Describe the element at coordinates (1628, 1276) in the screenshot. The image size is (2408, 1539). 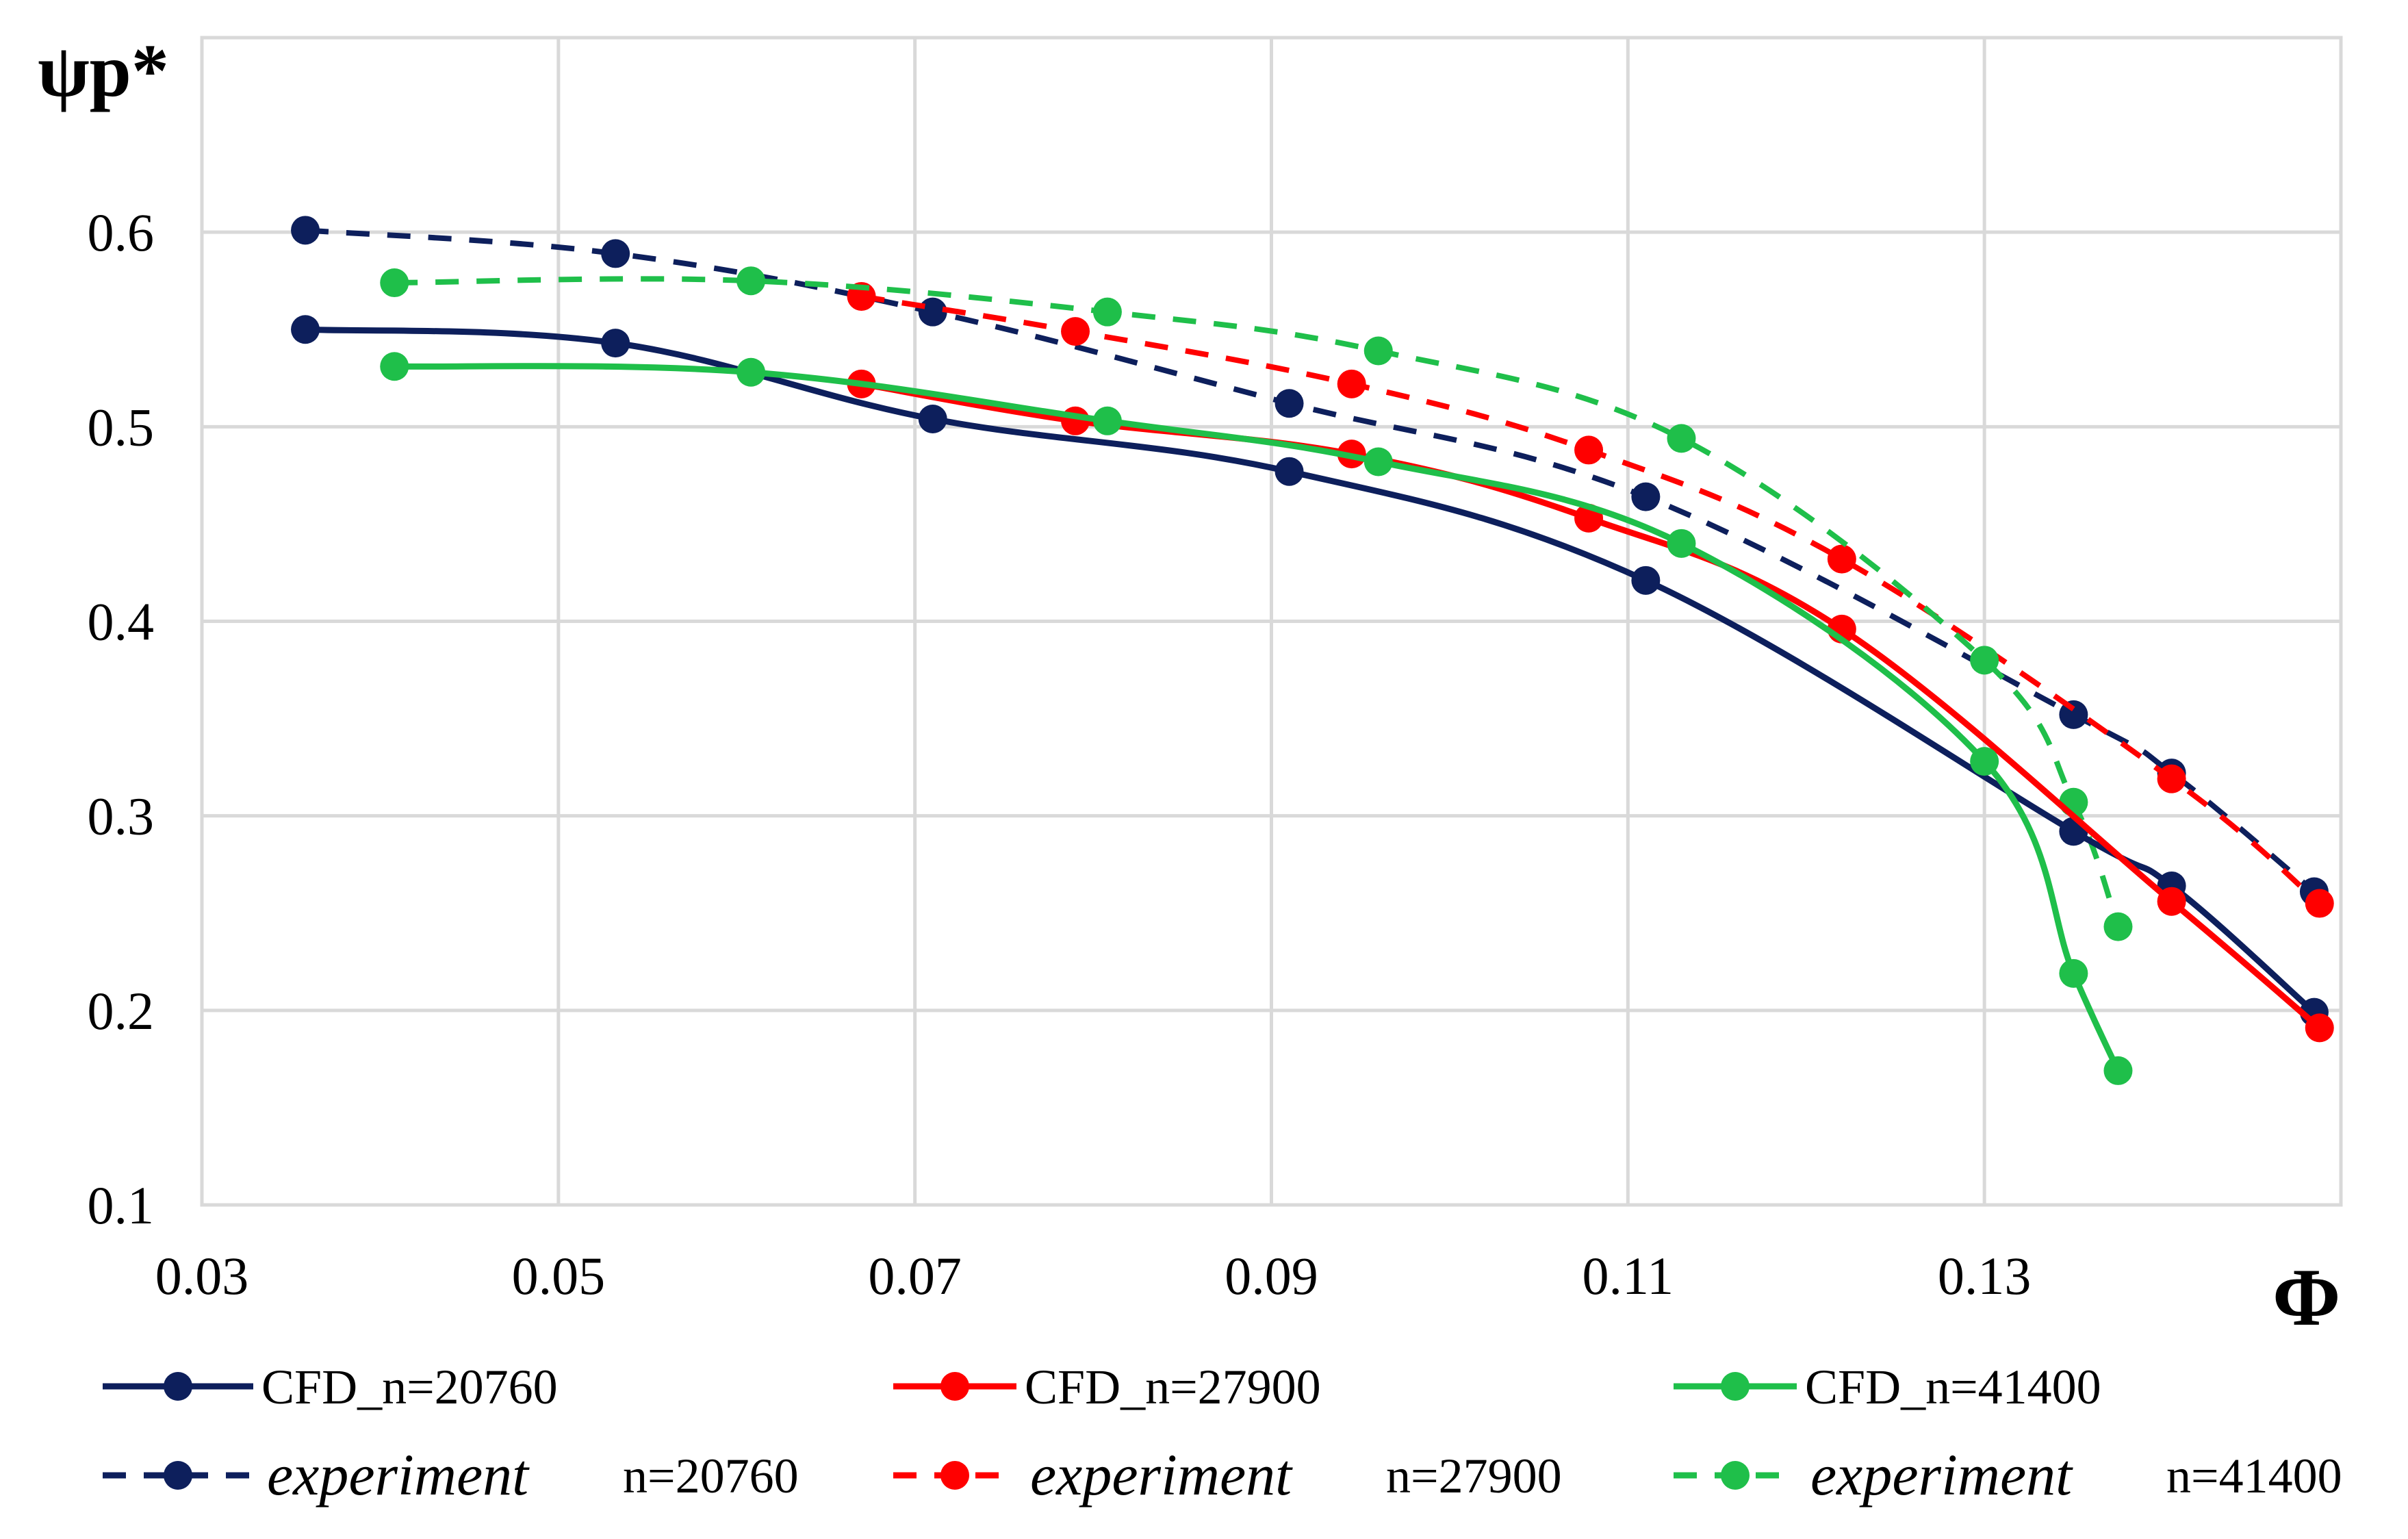
I see `x-tick-label: 0.11` at that location.